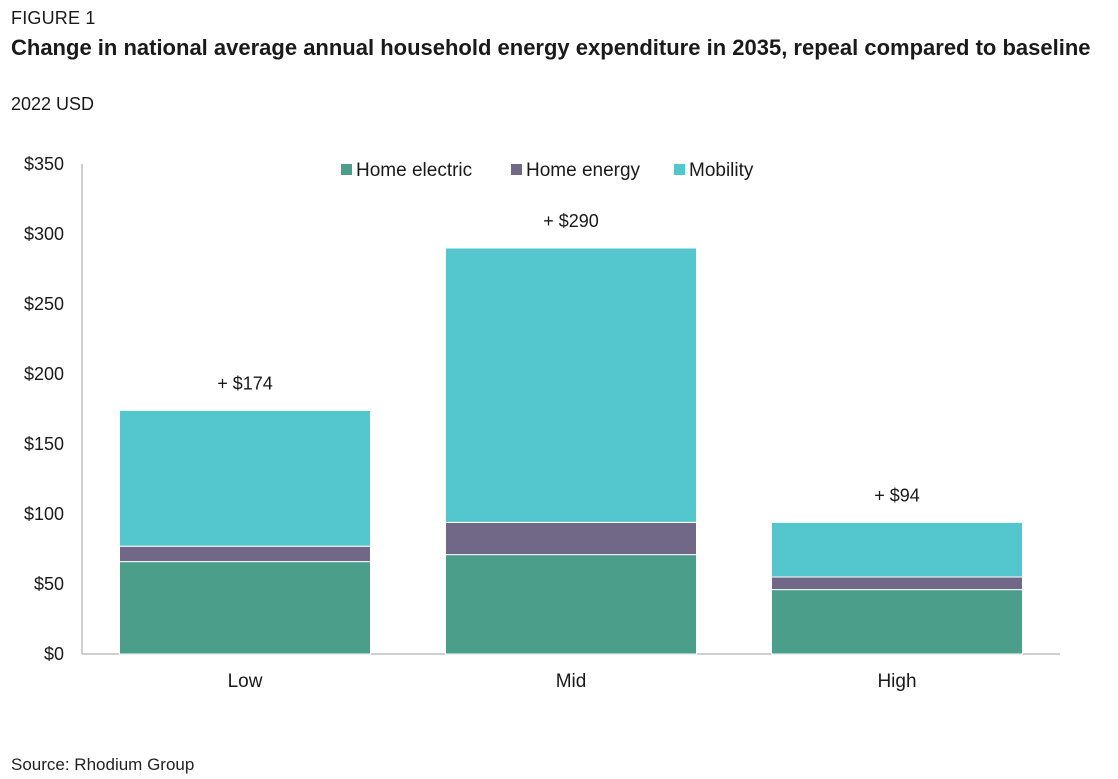 The height and width of the screenshot is (779, 1118). I want to click on y-tick-label: $100, so click(44, 514).